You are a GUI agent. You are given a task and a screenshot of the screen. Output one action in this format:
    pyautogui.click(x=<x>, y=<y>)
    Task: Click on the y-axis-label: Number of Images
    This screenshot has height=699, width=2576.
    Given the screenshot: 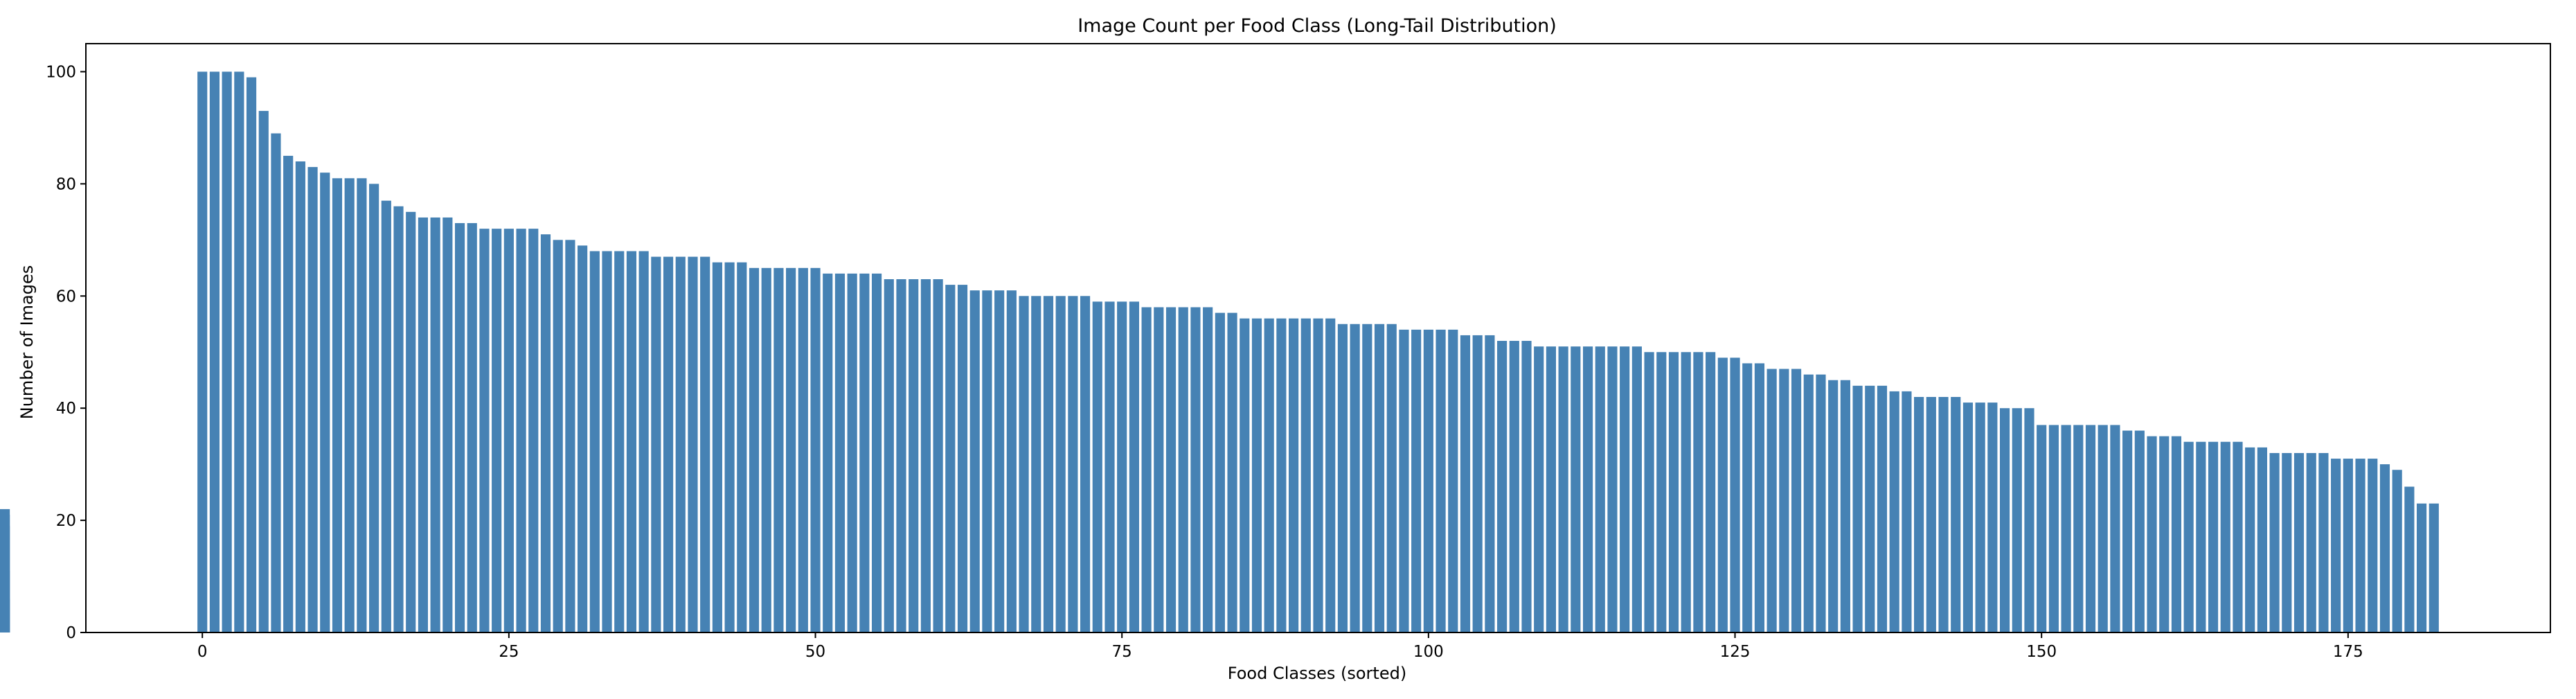 What is the action you would take?
    pyautogui.click(x=27, y=342)
    